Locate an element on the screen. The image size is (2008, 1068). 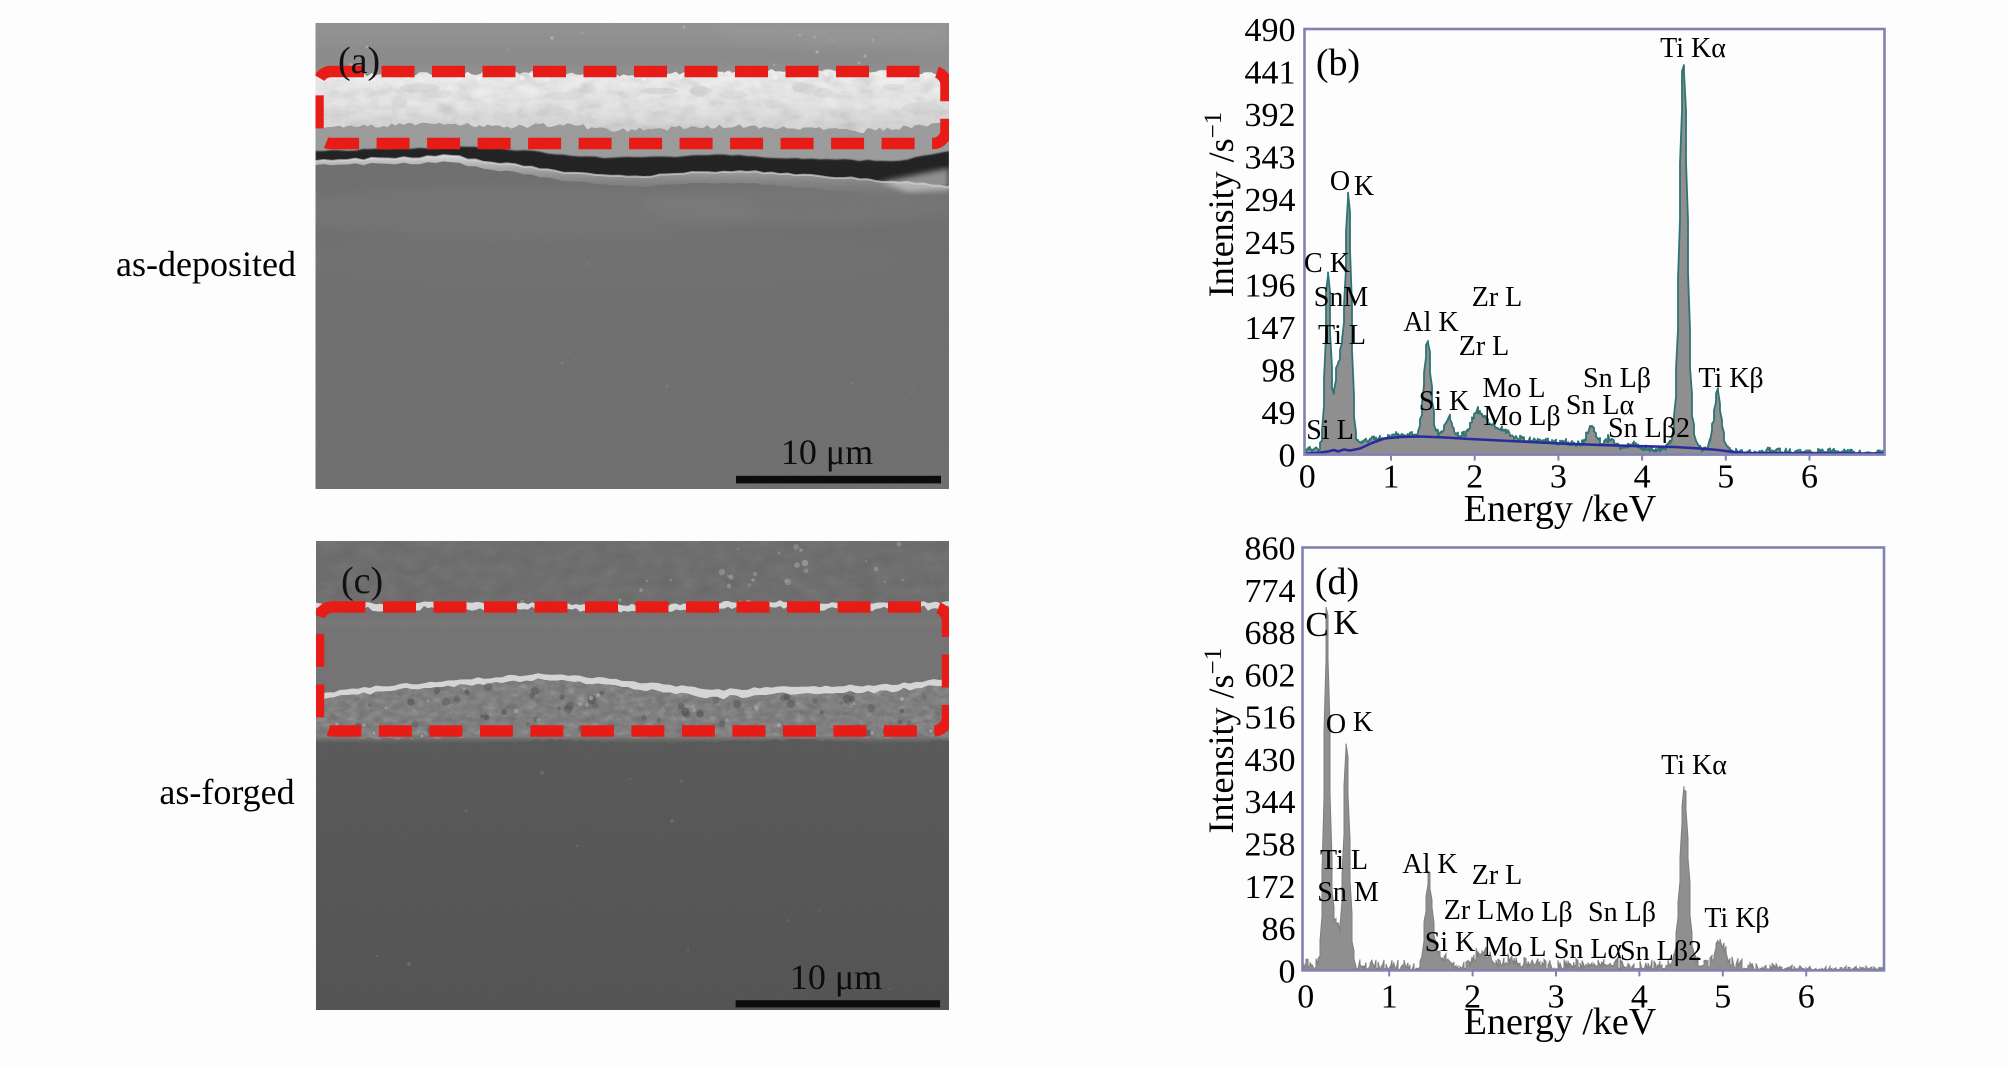
svg-text: 294 is located at coordinates (1270, 200).